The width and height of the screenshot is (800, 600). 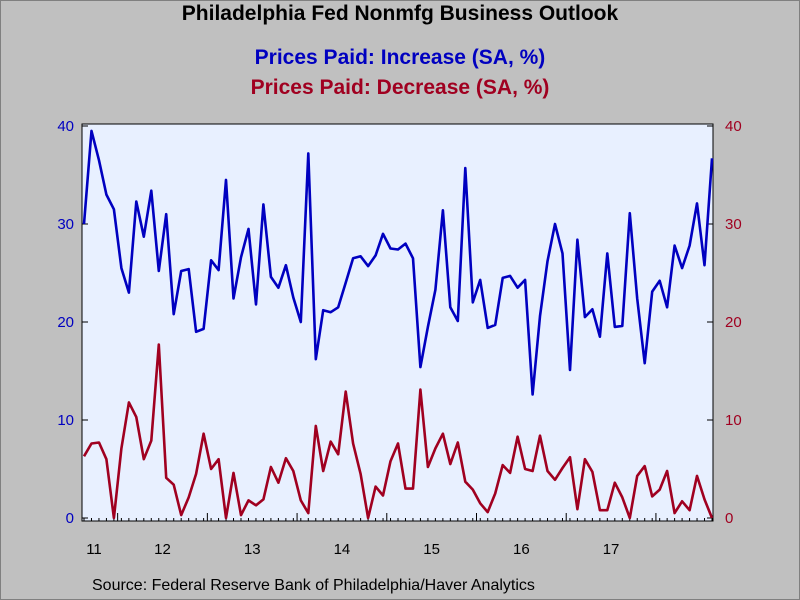 I want to click on x-tick-label: 11, so click(x=94, y=549).